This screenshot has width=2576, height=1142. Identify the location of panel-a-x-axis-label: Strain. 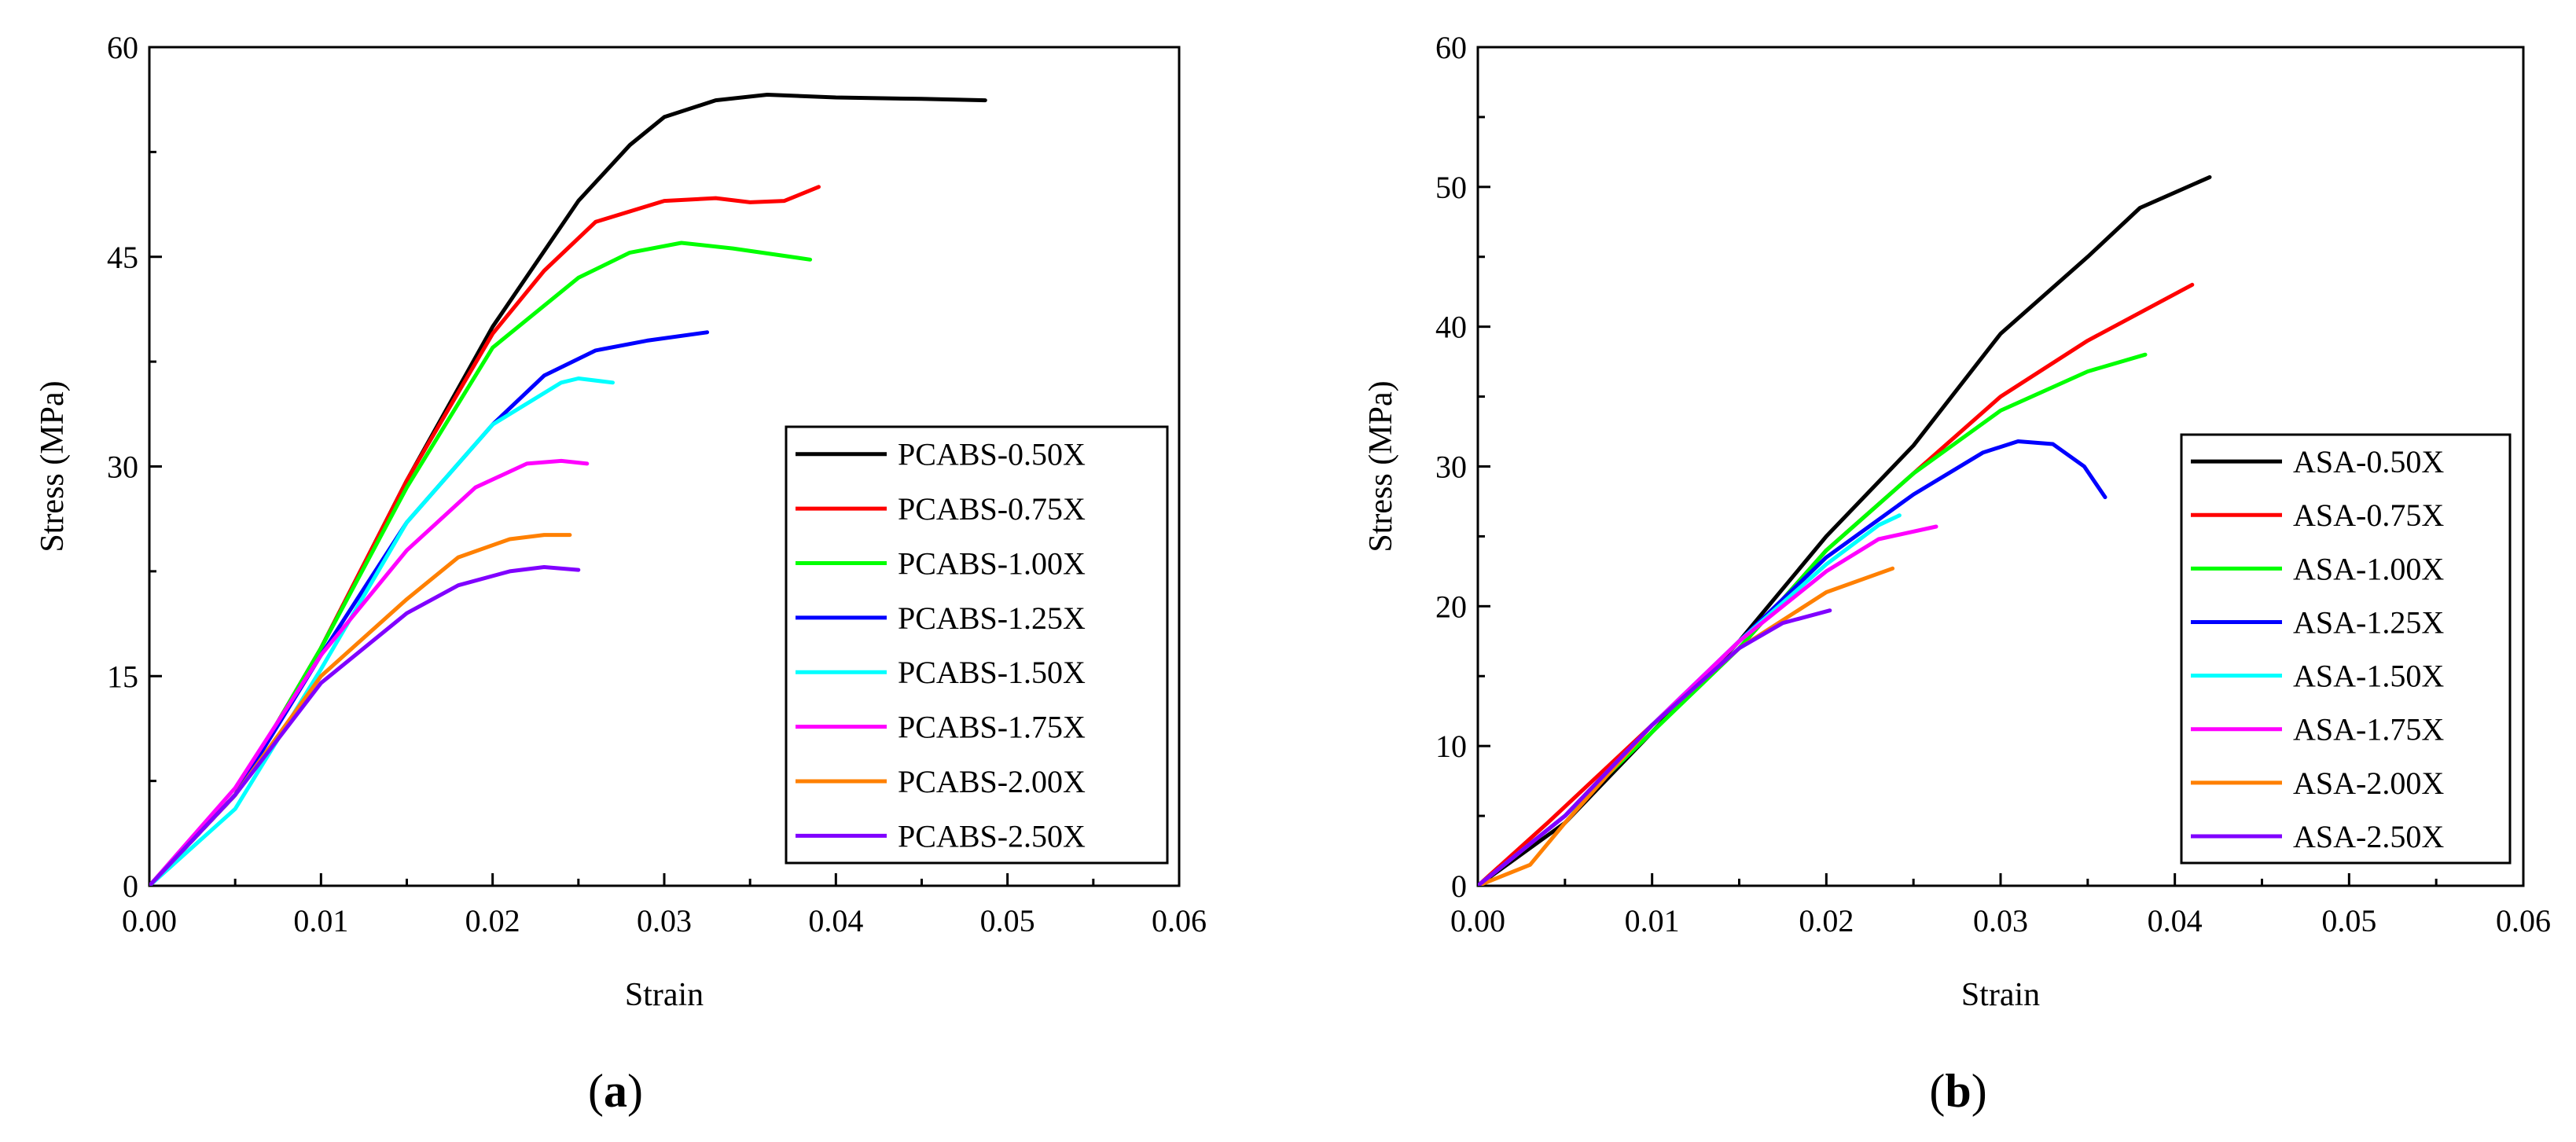
(664, 995).